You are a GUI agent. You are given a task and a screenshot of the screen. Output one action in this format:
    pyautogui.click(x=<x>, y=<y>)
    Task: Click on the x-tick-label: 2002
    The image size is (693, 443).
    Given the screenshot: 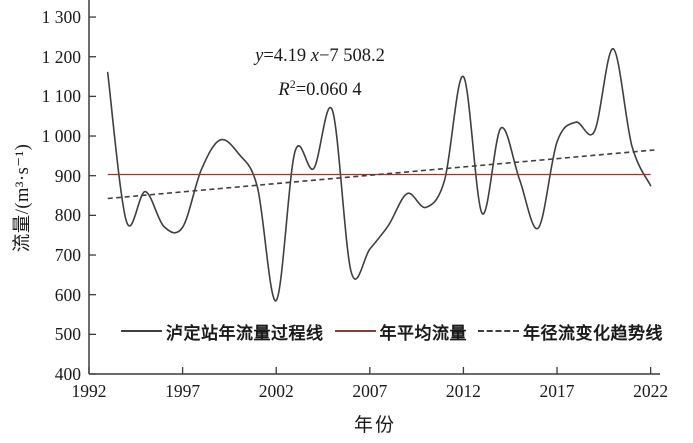 What is the action you would take?
    pyautogui.click(x=276, y=391)
    